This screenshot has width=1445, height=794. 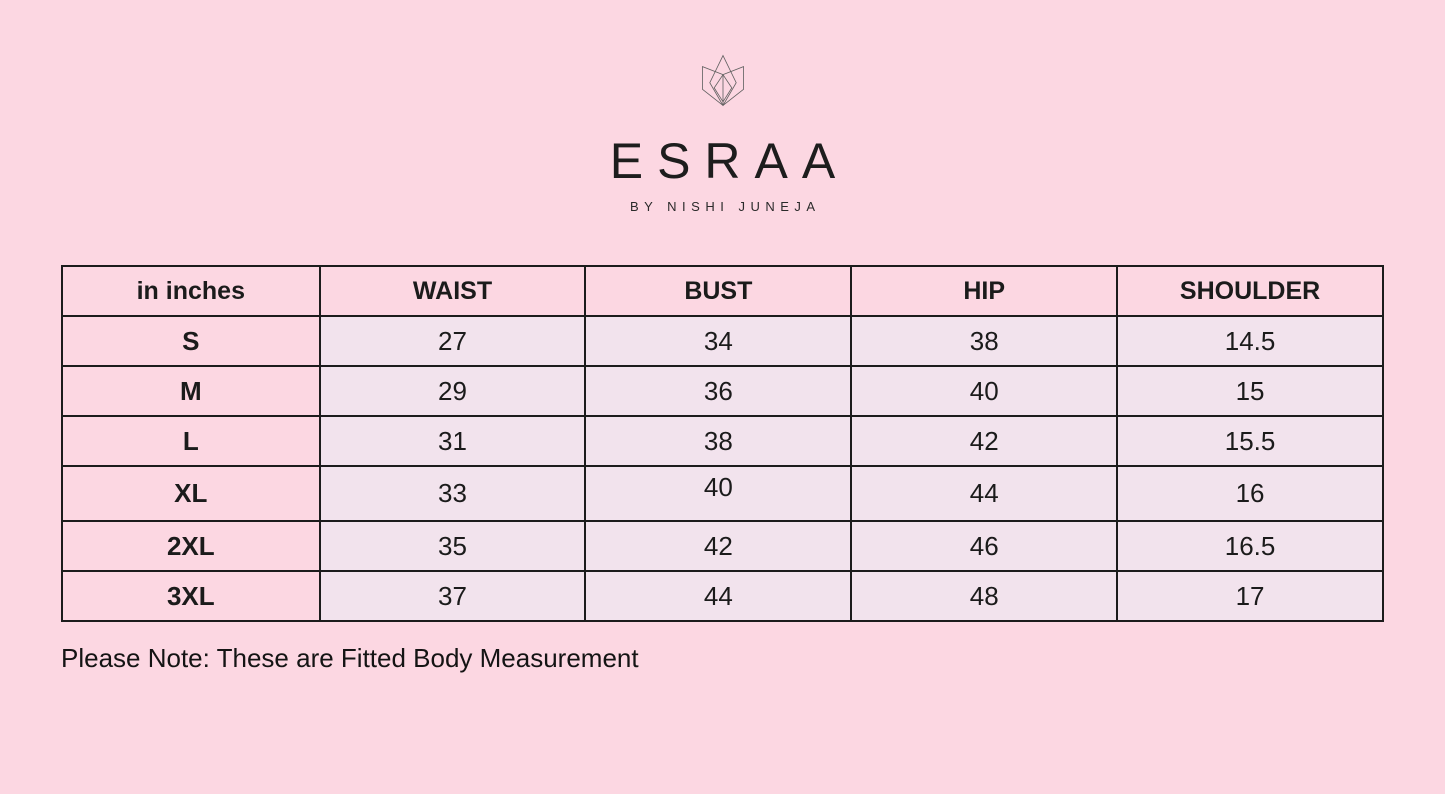 What do you see at coordinates (984, 546) in the screenshot?
I see `measurement-cell: 46` at bounding box center [984, 546].